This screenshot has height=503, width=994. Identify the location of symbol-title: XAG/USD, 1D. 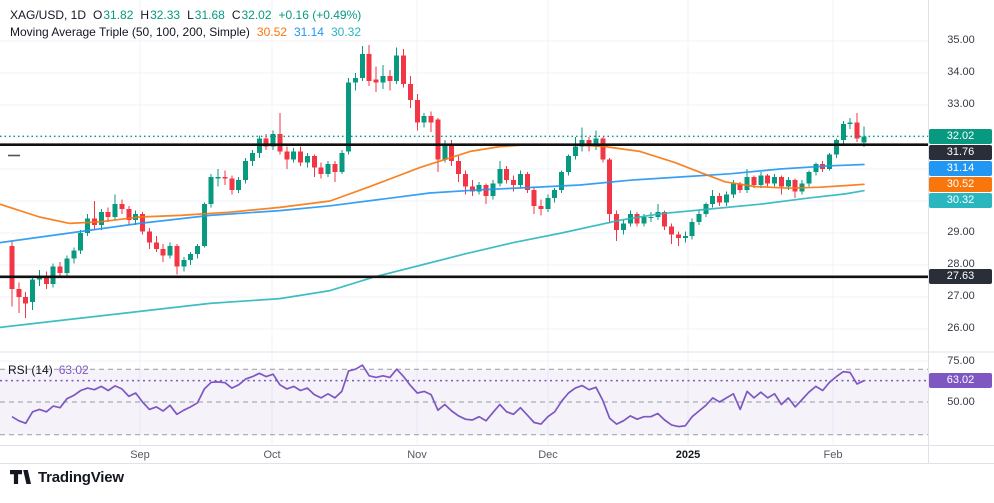
(48, 15).